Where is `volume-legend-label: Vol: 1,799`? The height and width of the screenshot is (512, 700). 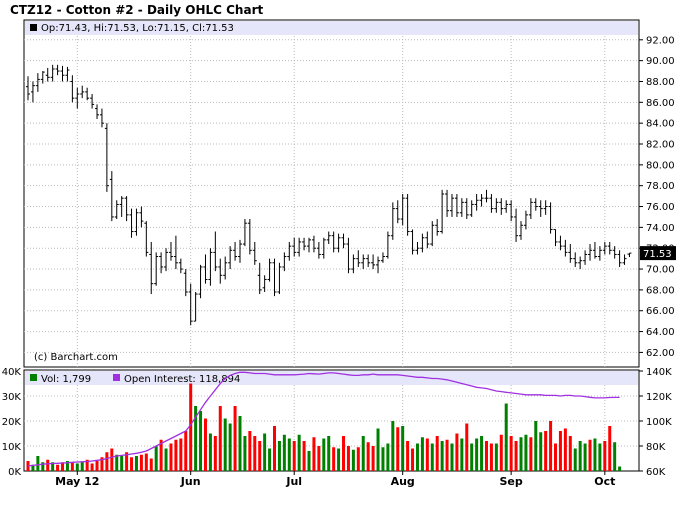 volume-legend-label: Vol: 1,799 is located at coordinates (66, 379).